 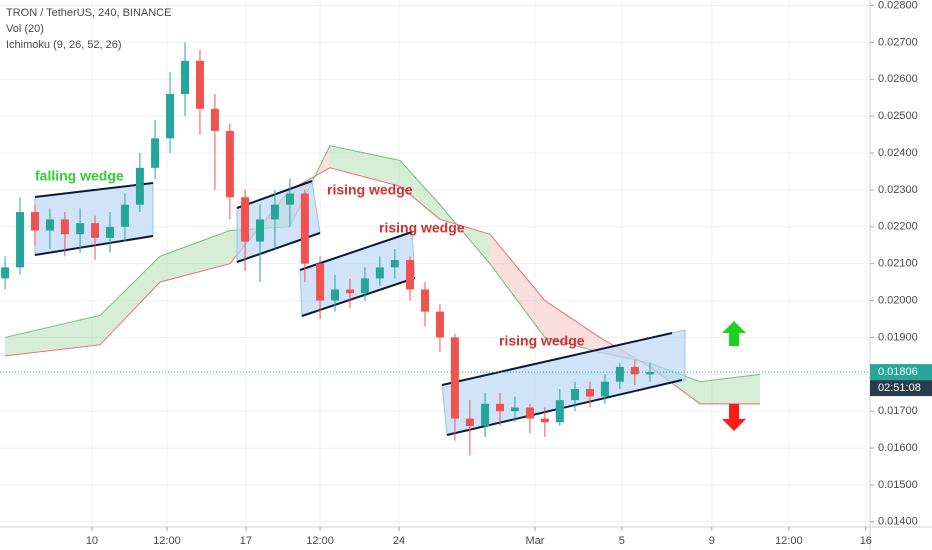 What do you see at coordinates (92, 541) in the screenshot?
I see `x-tick-label: 10` at bounding box center [92, 541].